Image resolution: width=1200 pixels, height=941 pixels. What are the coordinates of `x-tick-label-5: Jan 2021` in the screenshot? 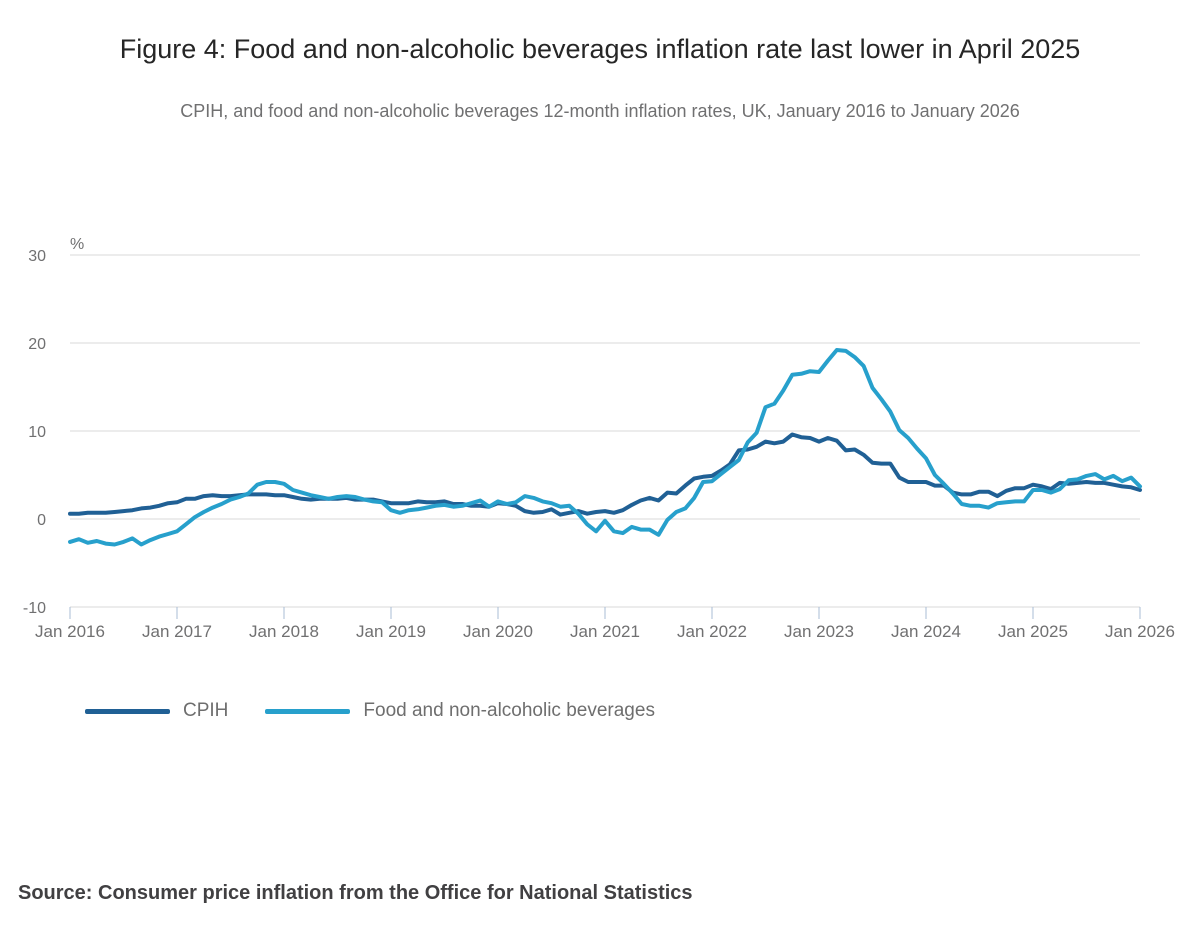 It's located at (605, 631).